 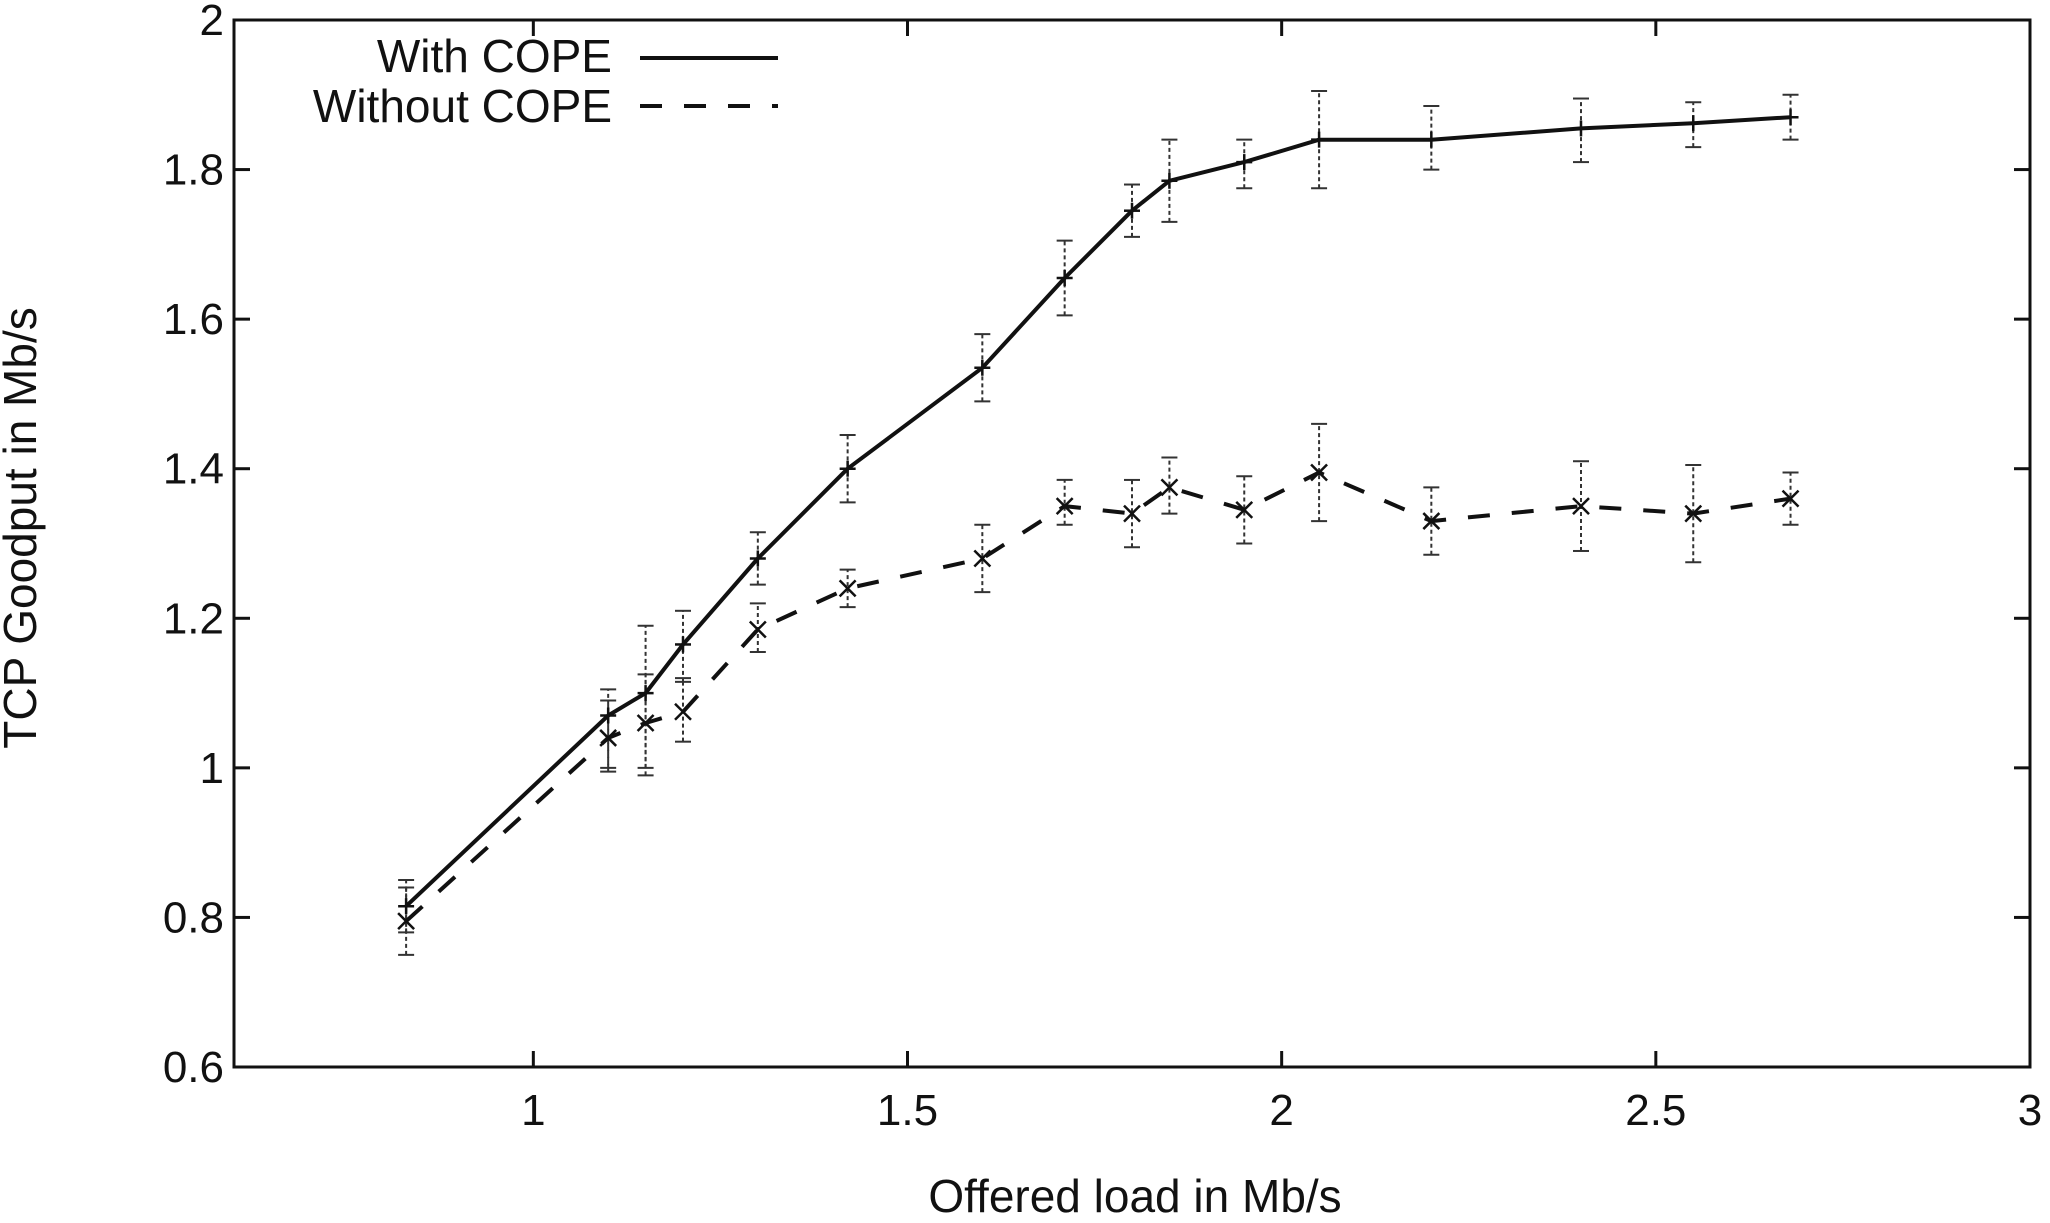 I want to click on y-tick-label: 2, so click(x=212, y=22).